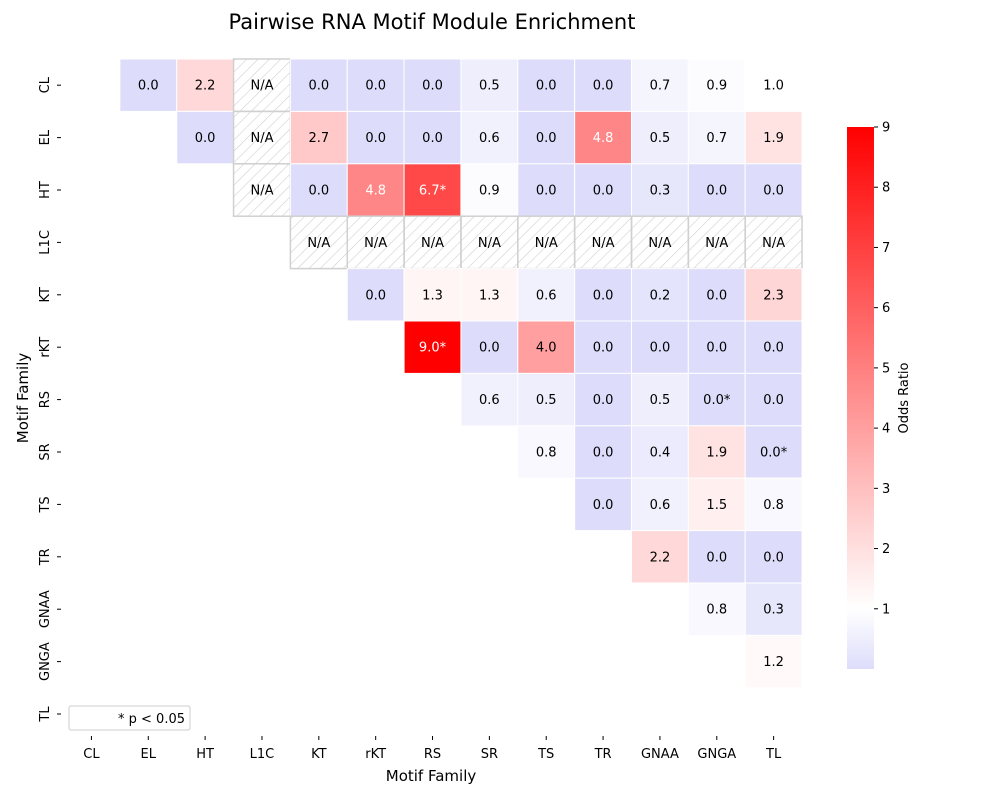 This screenshot has width=1000, height=800. What do you see at coordinates (433, 191) in the screenshot?
I see `cell-label: 6.7*` at bounding box center [433, 191].